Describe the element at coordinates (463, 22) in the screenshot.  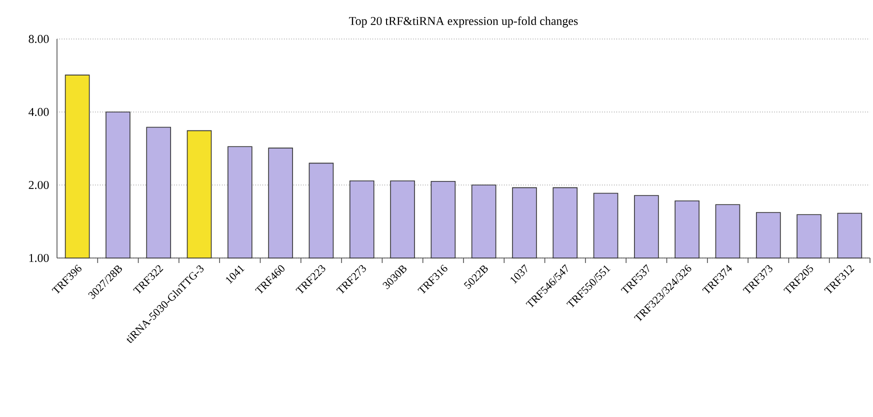
I see `chart-title: Top 20 tRF&tiRNA expression up-fold changes` at that location.